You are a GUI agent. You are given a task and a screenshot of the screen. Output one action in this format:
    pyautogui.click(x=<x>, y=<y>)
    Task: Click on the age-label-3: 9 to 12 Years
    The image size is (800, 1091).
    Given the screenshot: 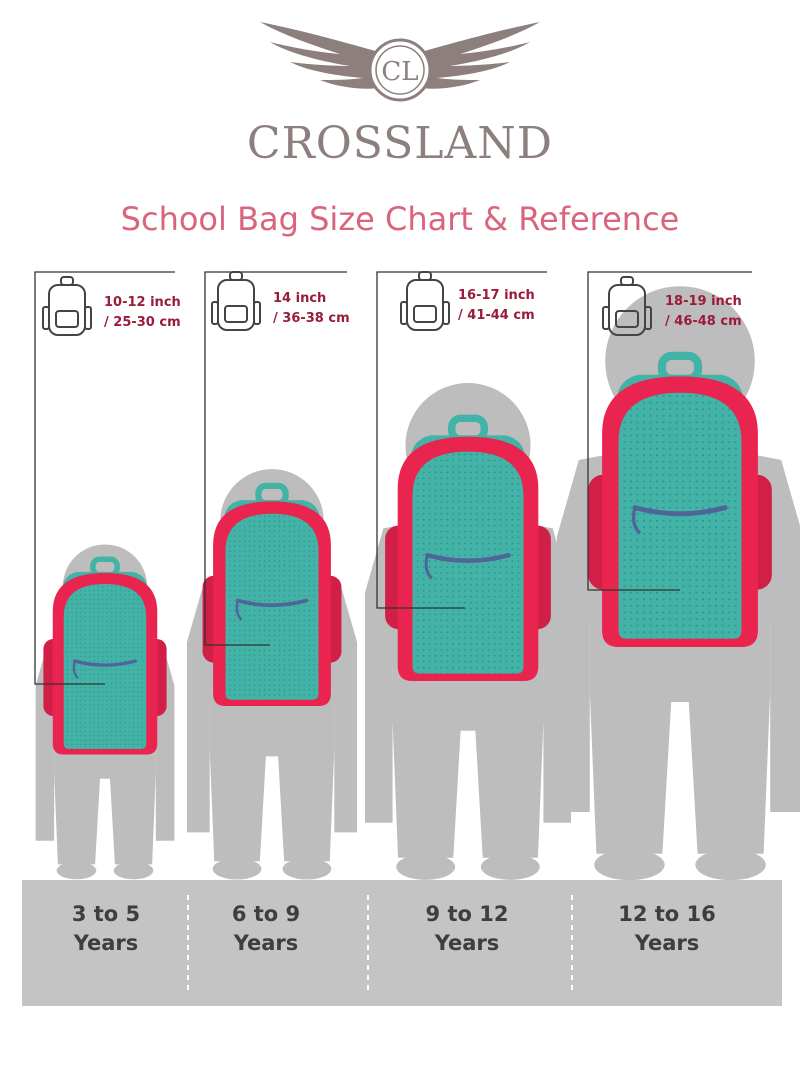 What is the action you would take?
    pyautogui.click(x=467, y=928)
    